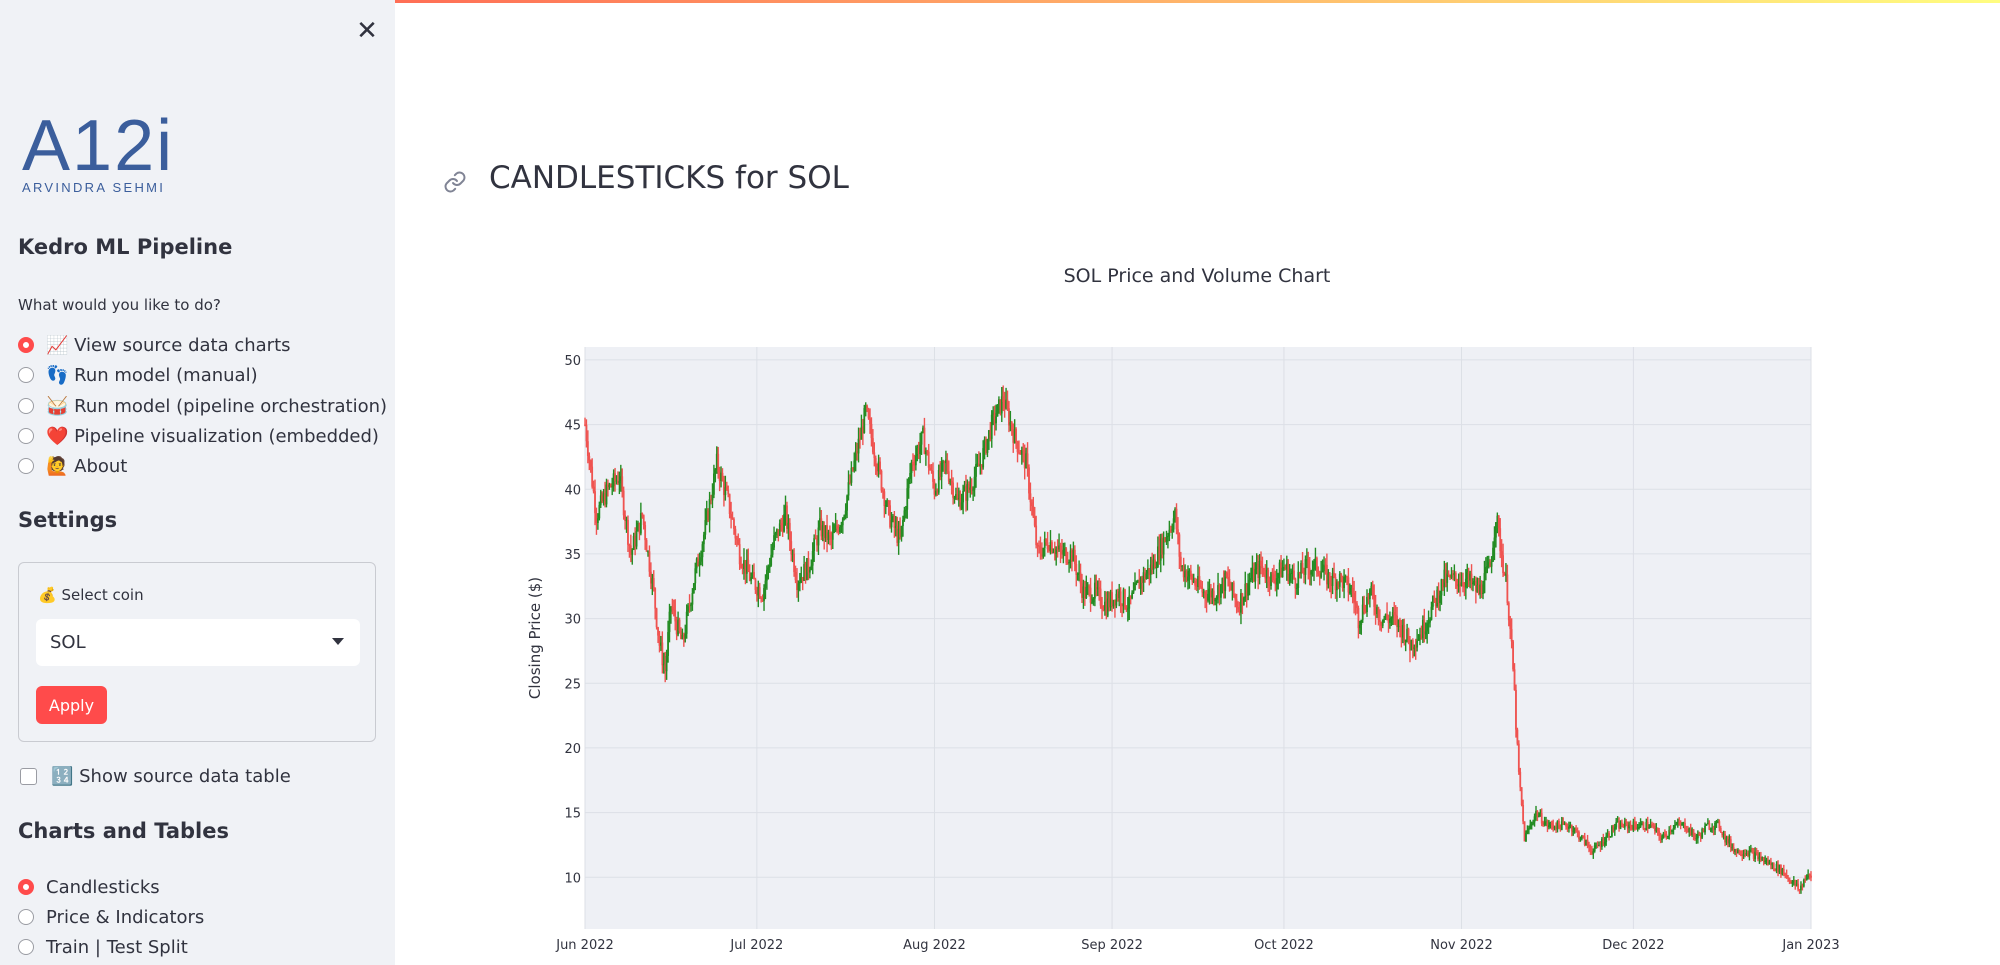  What do you see at coordinates (72, 466) in the screenshot?
I see `radio-about: 🙋 About` at bounding box center [72, 466].